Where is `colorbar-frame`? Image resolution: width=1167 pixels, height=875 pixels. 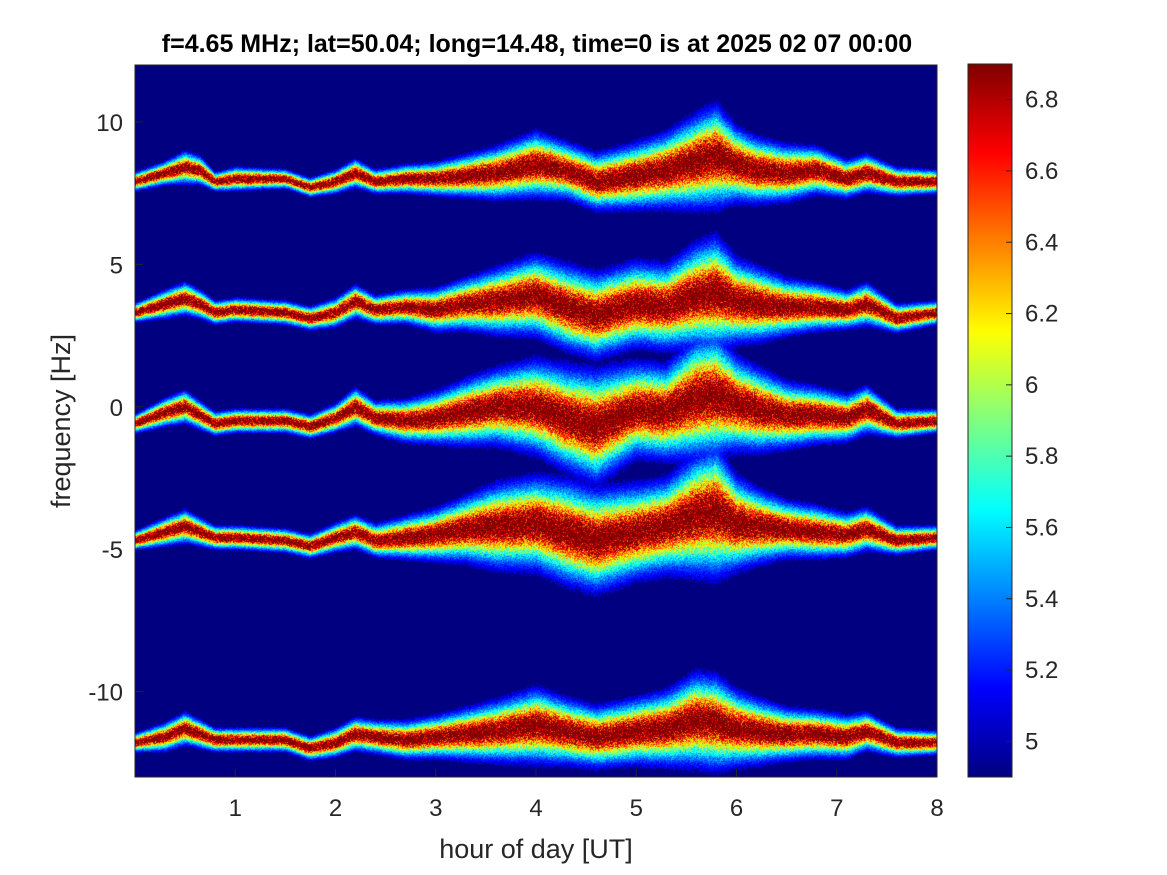 colorbar-frame is located at coordinates (990, 420).